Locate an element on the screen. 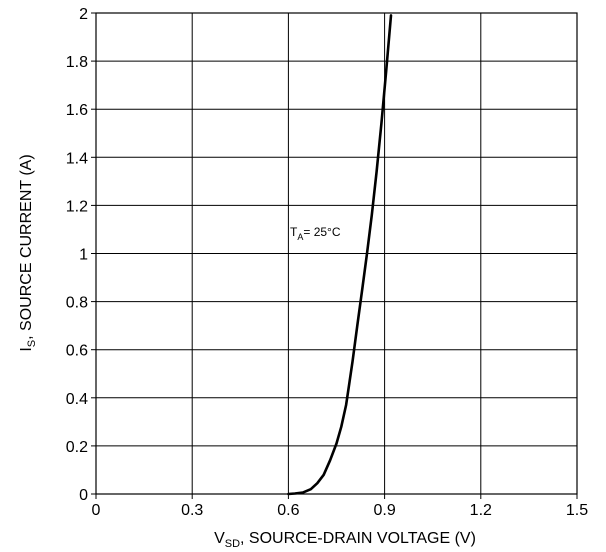  y-tick-label: 0.4 is located at coordinates (77, 399).